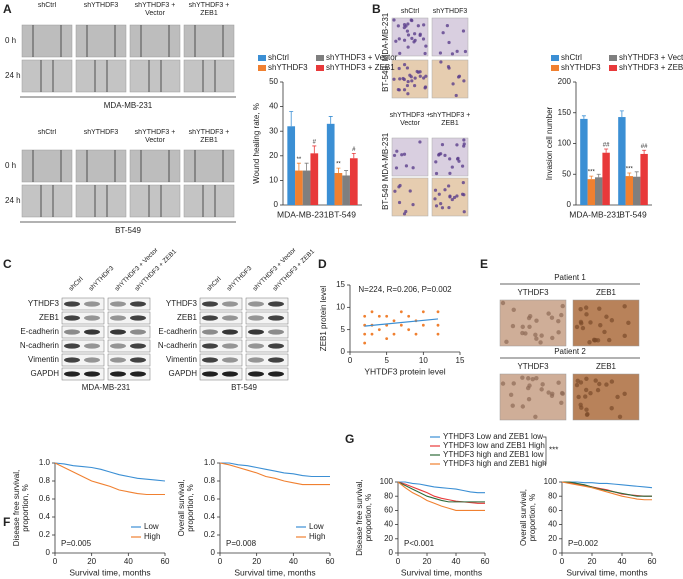  Describe the element at coordinates (101, 5) in the screenshot. I see `column-header-box: shYTHDF3` at that location.